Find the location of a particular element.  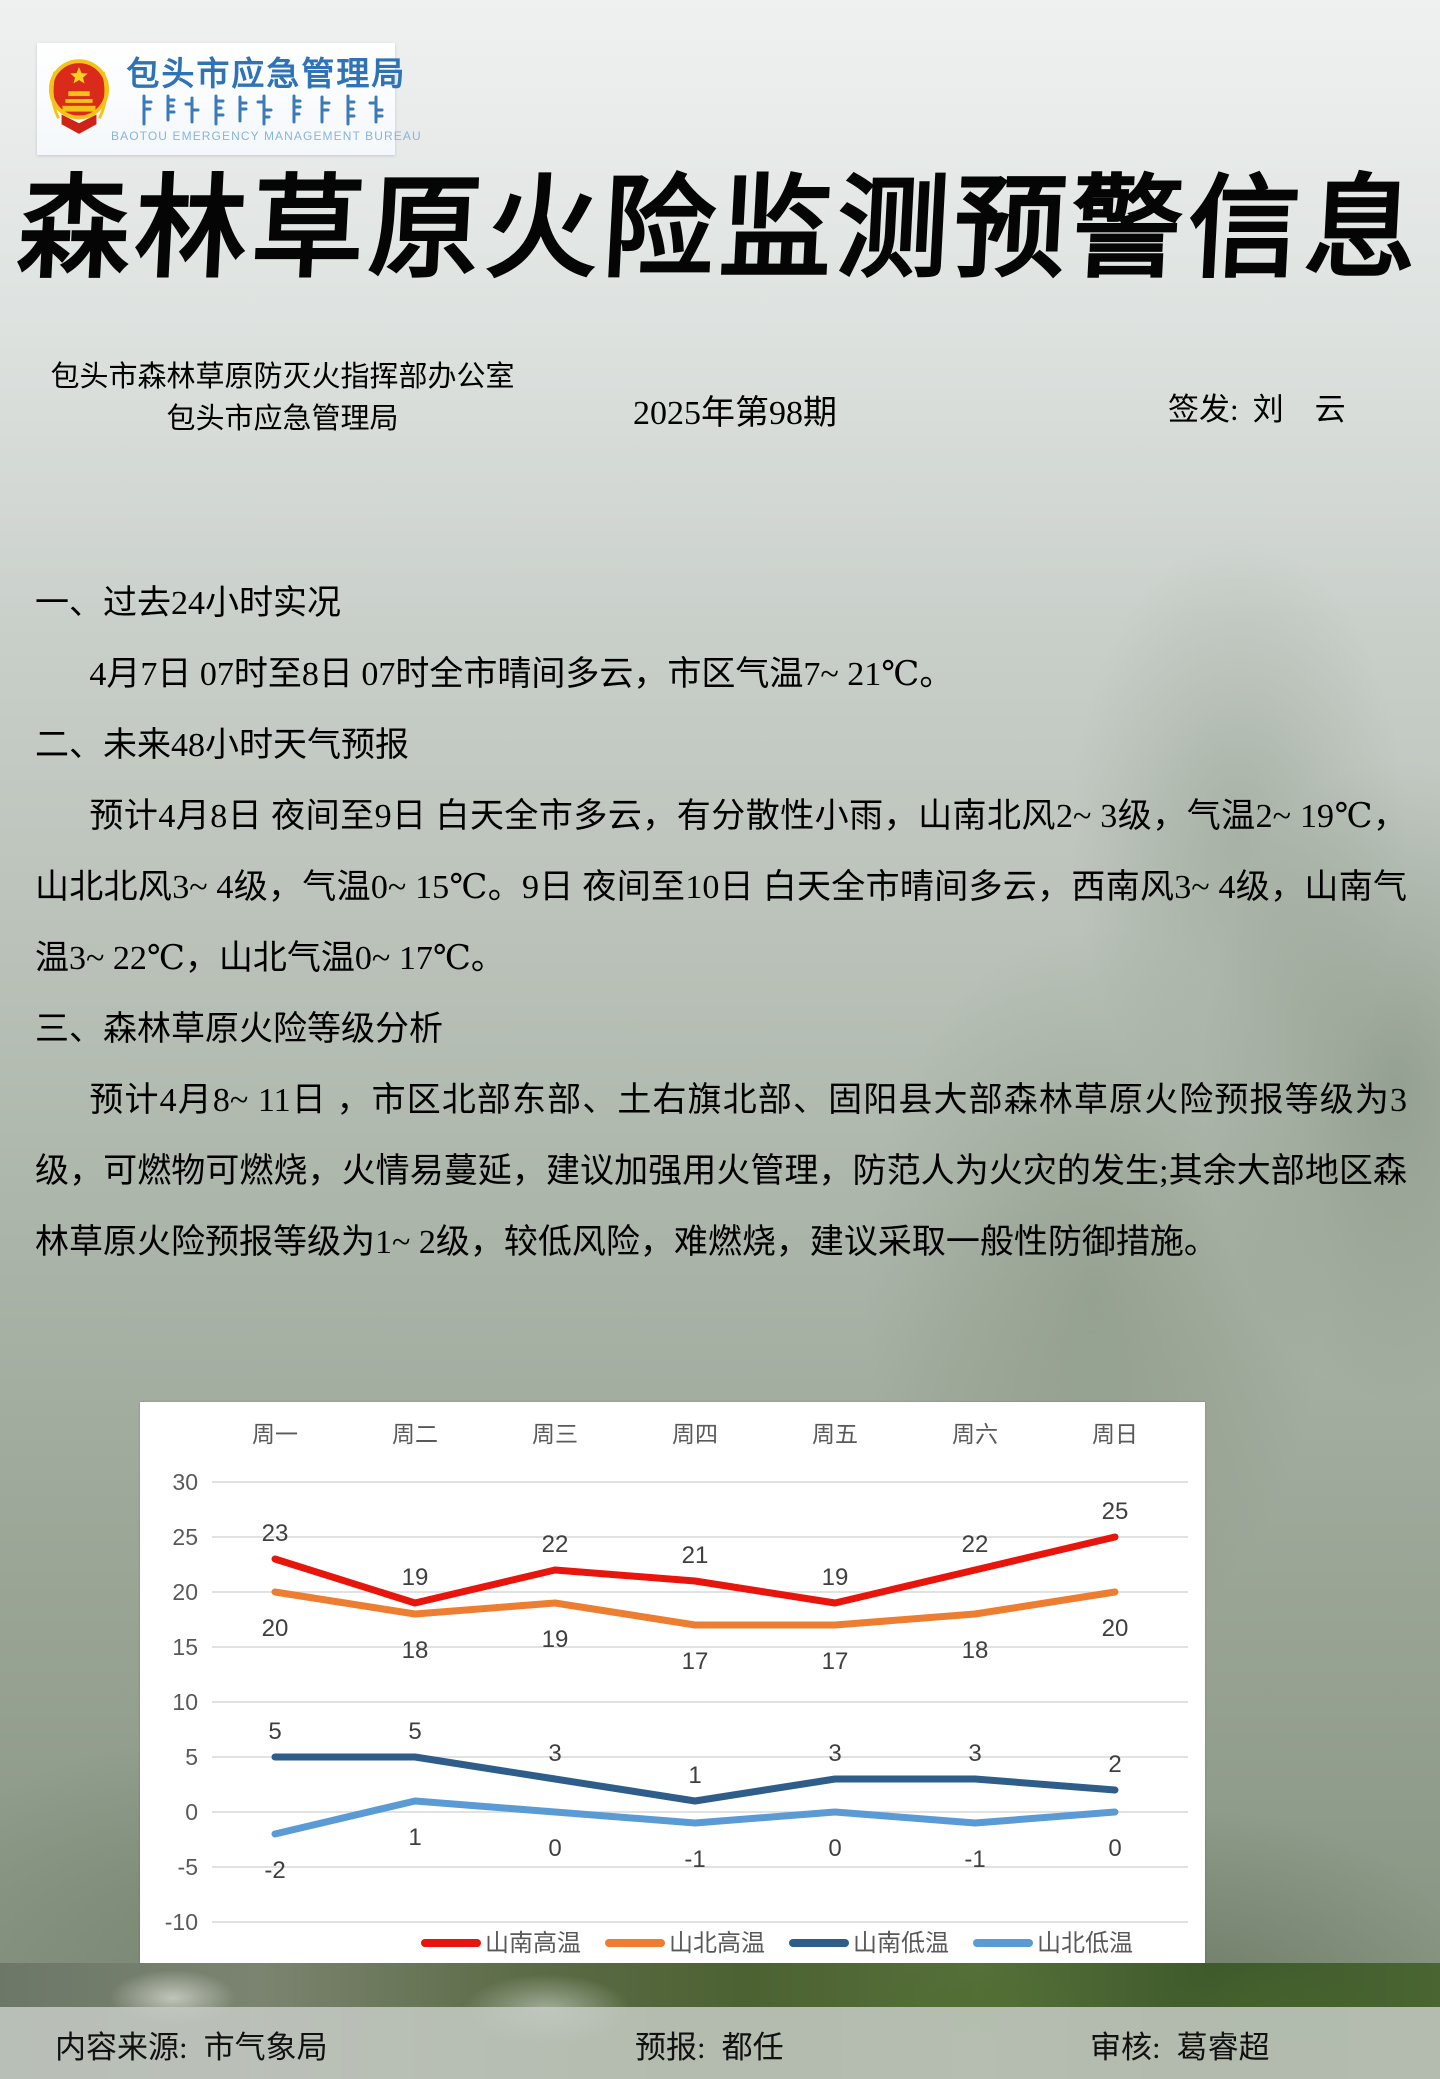

issuer-line2: 包头市应急管理局 is located at coordinates (282, 419).